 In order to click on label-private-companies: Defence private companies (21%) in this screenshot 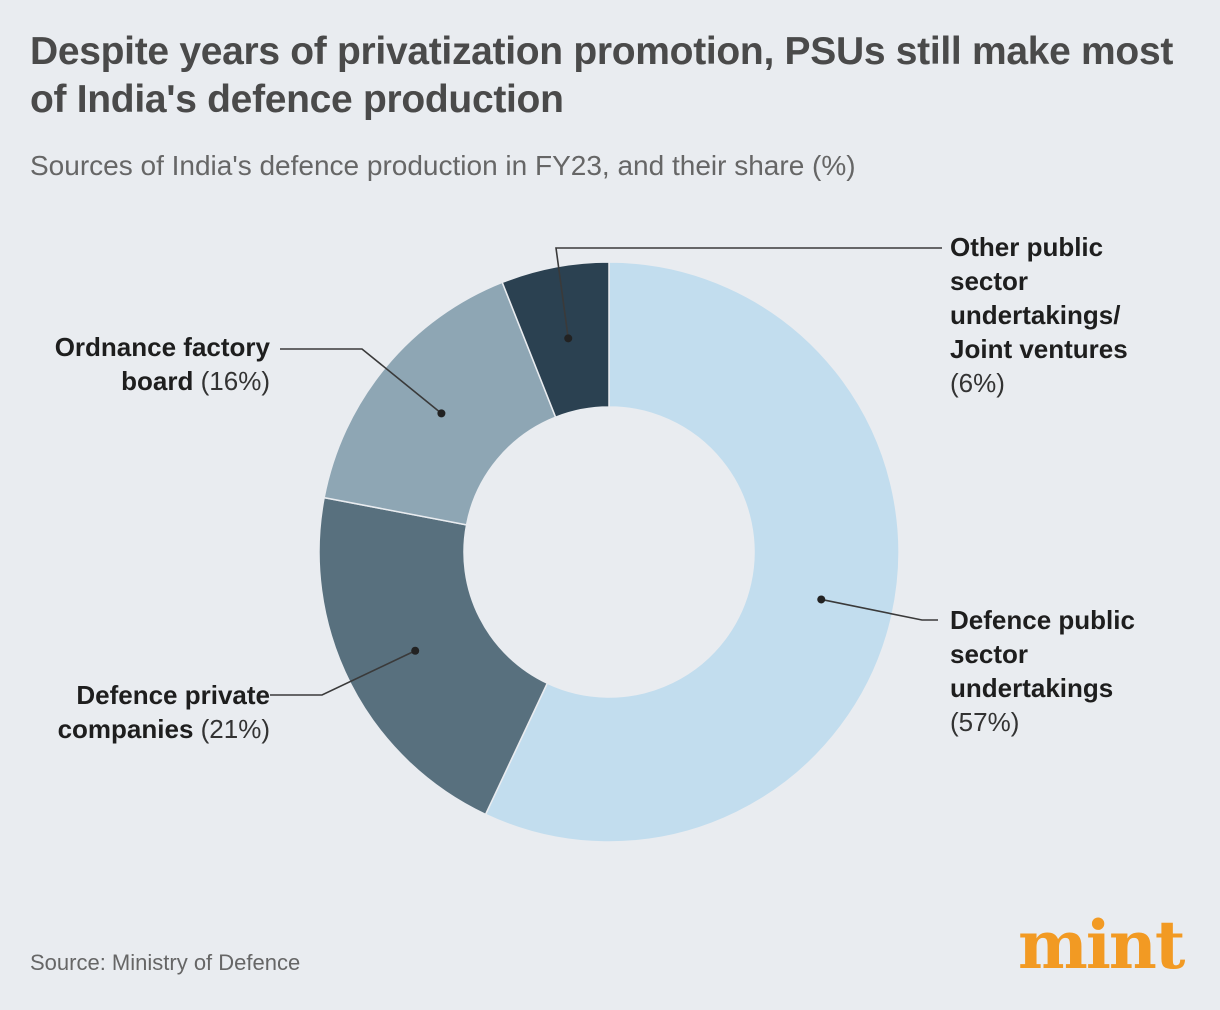, I will do `click(163, 712)`.